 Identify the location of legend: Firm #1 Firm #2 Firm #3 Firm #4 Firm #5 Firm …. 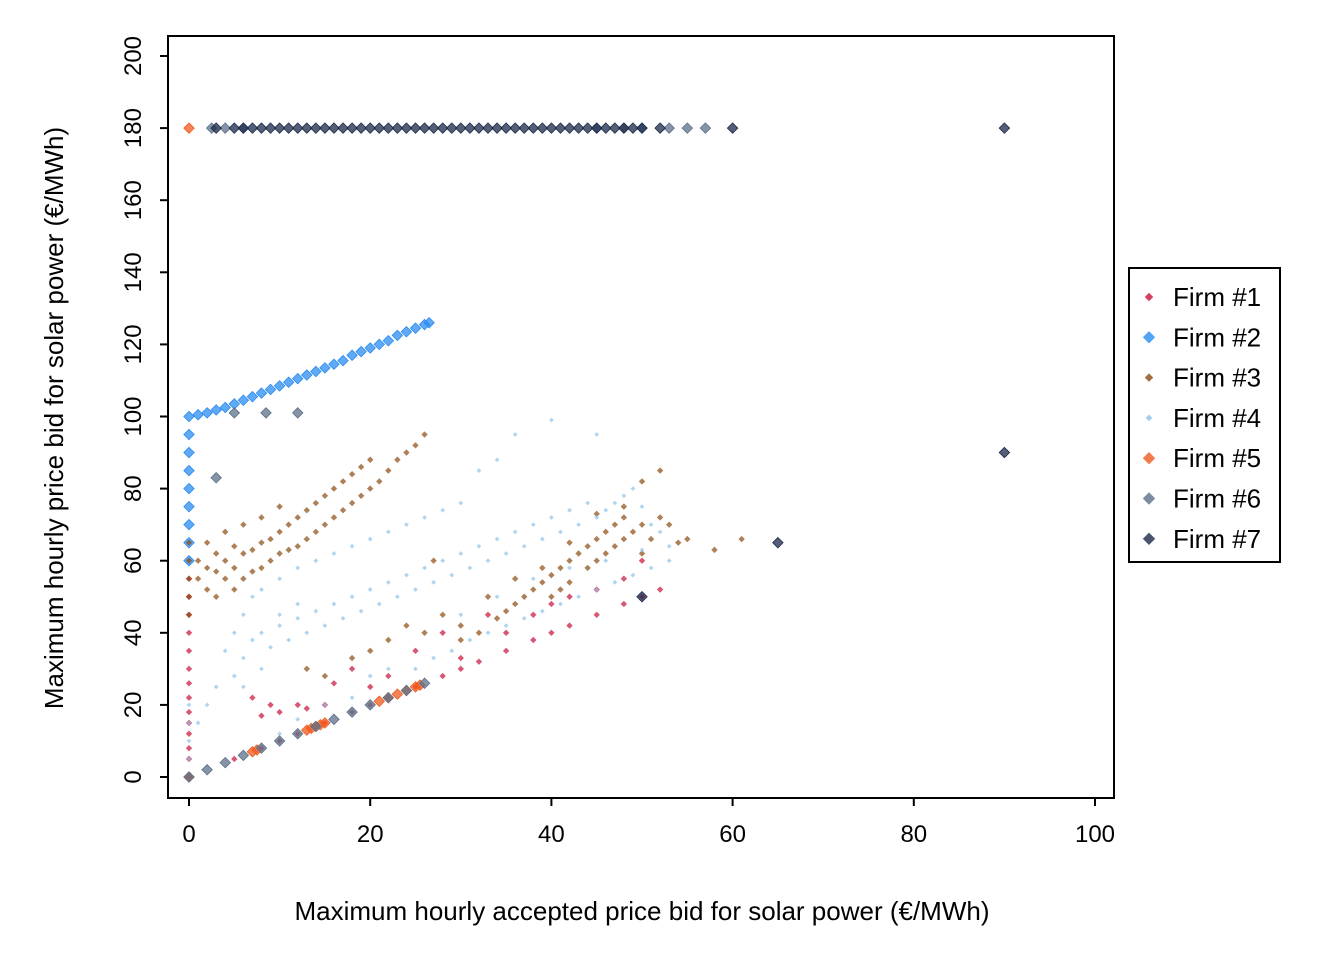
(1204, 415).